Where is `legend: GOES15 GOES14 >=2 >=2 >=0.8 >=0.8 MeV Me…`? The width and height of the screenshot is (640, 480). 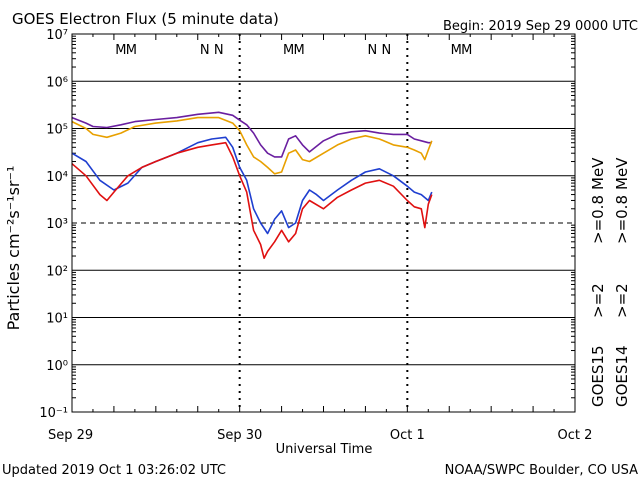 legend: GOES15 GOES14 >=2 >=2 >=0.8 >=0.8 MeV Me… is located at coordinates (610, 282).